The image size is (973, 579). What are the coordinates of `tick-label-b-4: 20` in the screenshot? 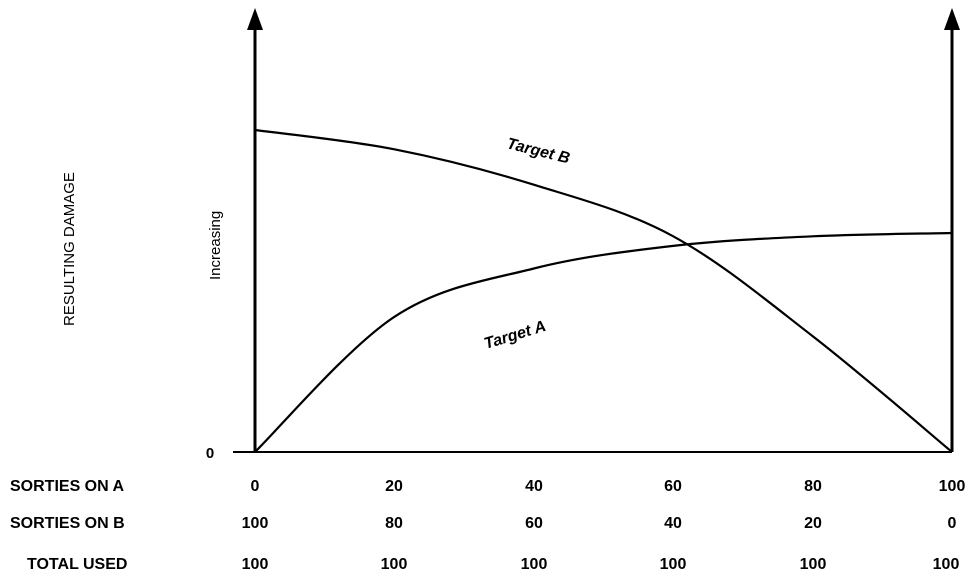 It's located at (813, 523).